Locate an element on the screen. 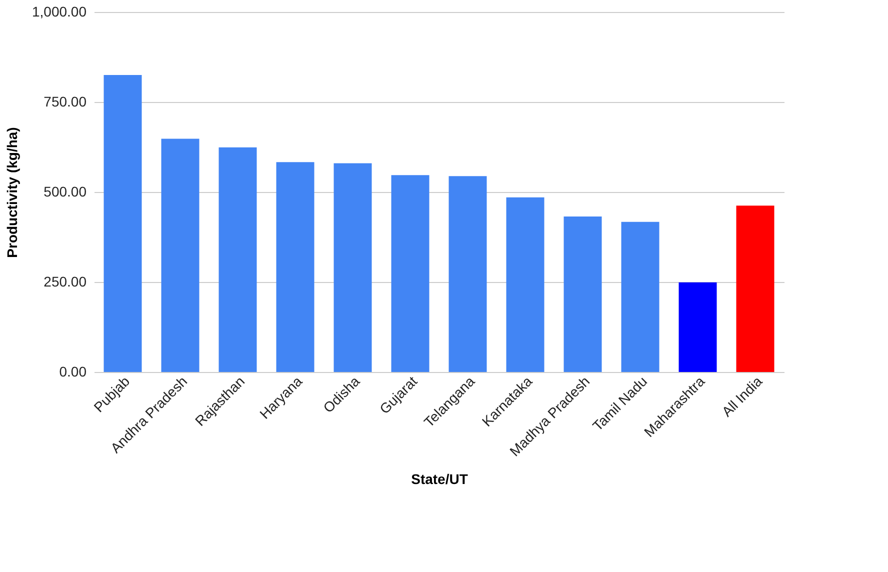  y-tick-label: 500.00 is located at coordinates (65, 192).